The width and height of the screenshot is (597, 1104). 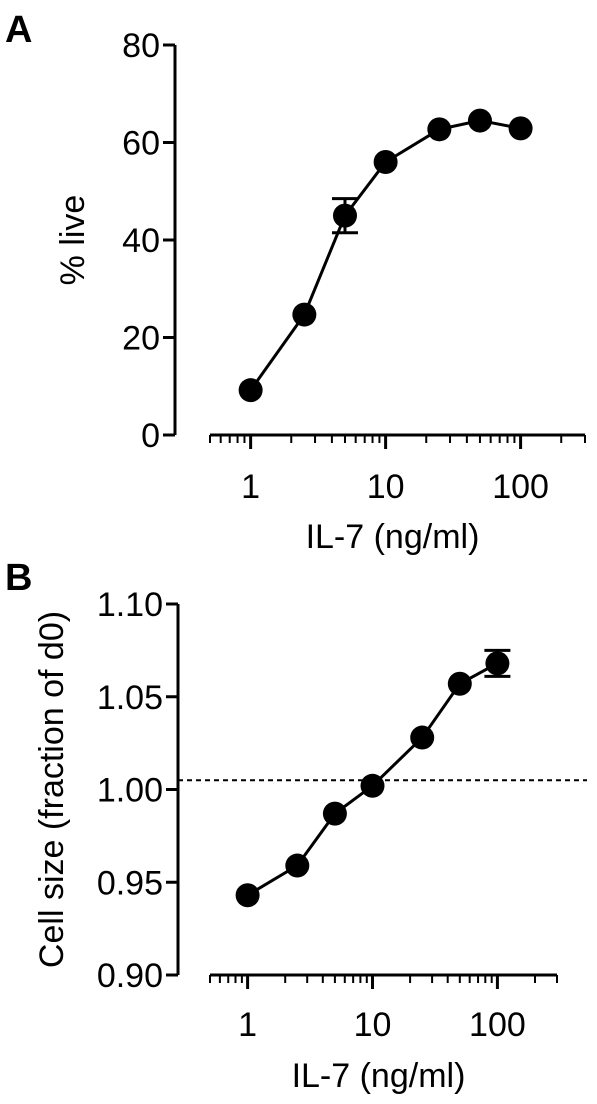 What do you see at coordinates (141, 46) in the screenshot?
I see `panel-a-y-tick-label: 80` at bounding box center [141, 46].